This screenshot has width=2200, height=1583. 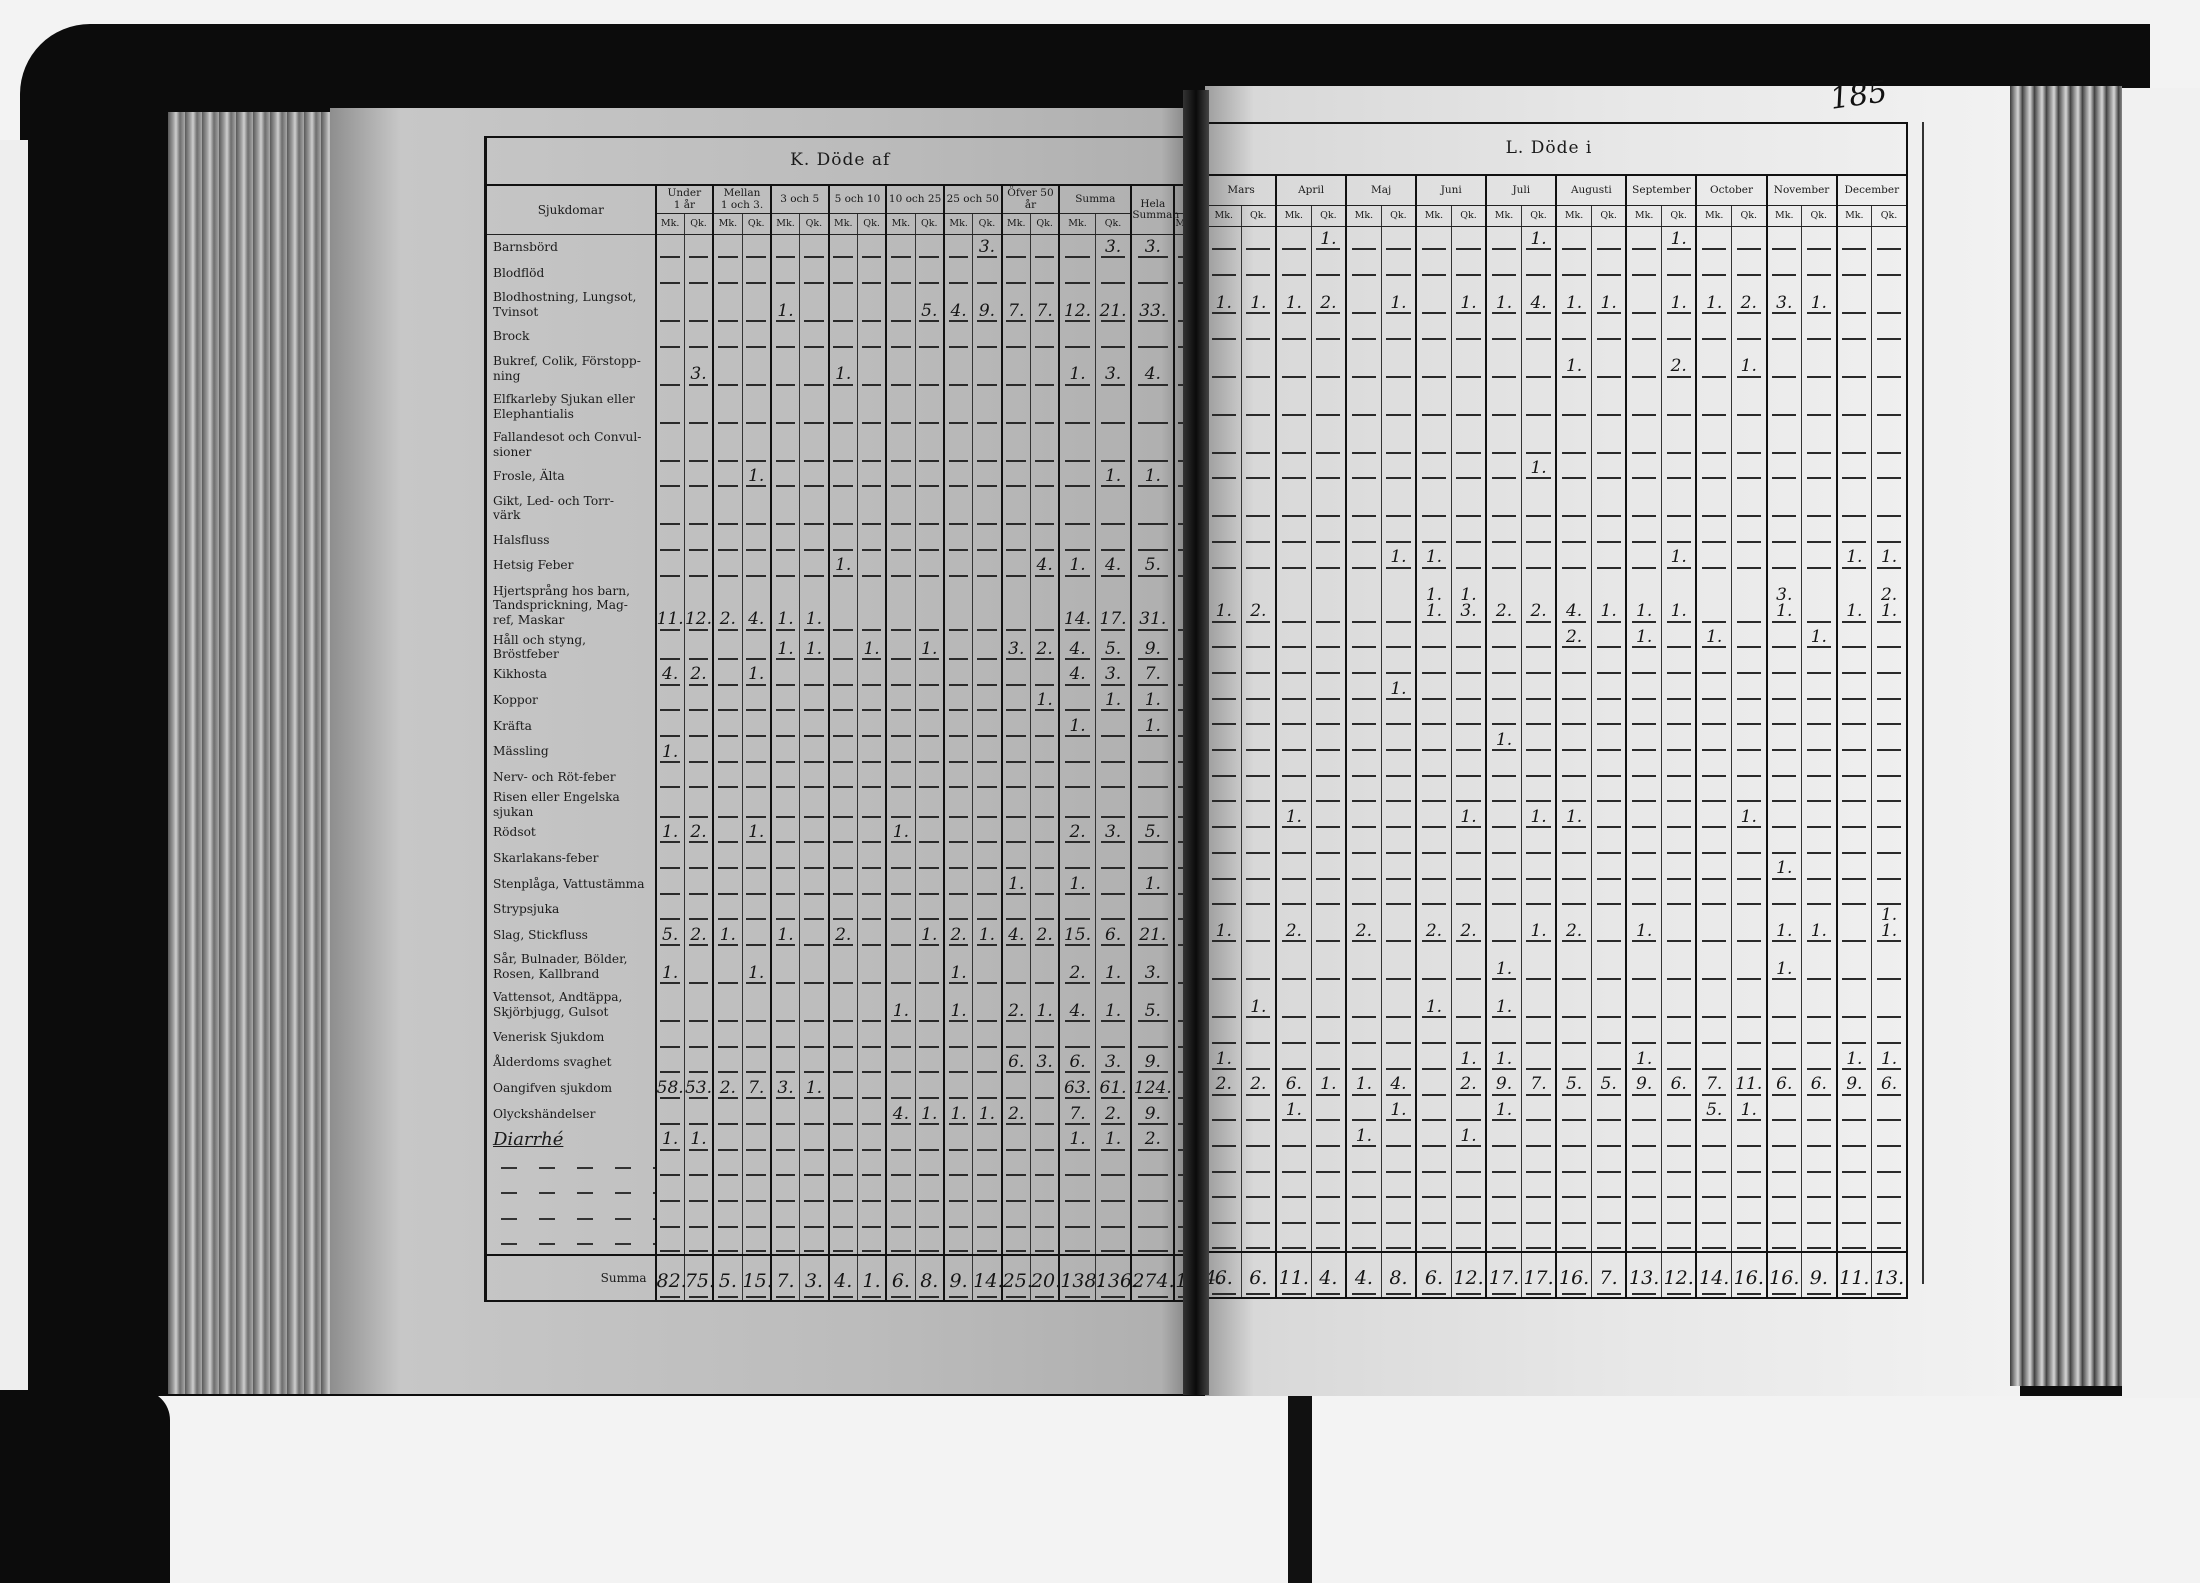 What do you see at coordinates (1113, 1087) in the screenshot?
I see `cell-value: 61.` at bounding box center [1113, 1087].